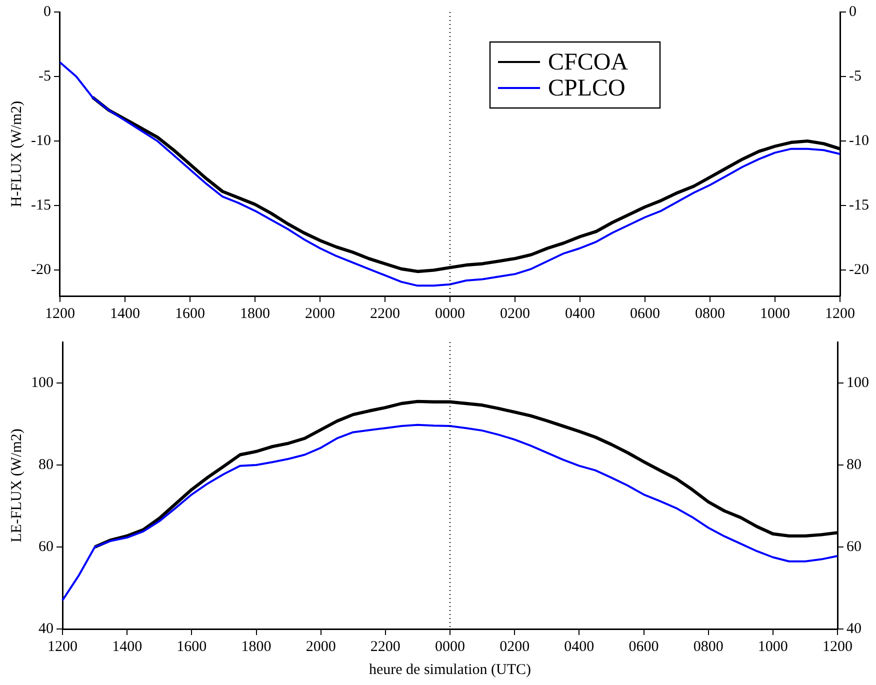 The height and width of the screenshot is (685, 876). What do you see at coordinates (854, 546) in the screenshot?
I see `y2-tick-label: 60` at bounding box center [854, 546].